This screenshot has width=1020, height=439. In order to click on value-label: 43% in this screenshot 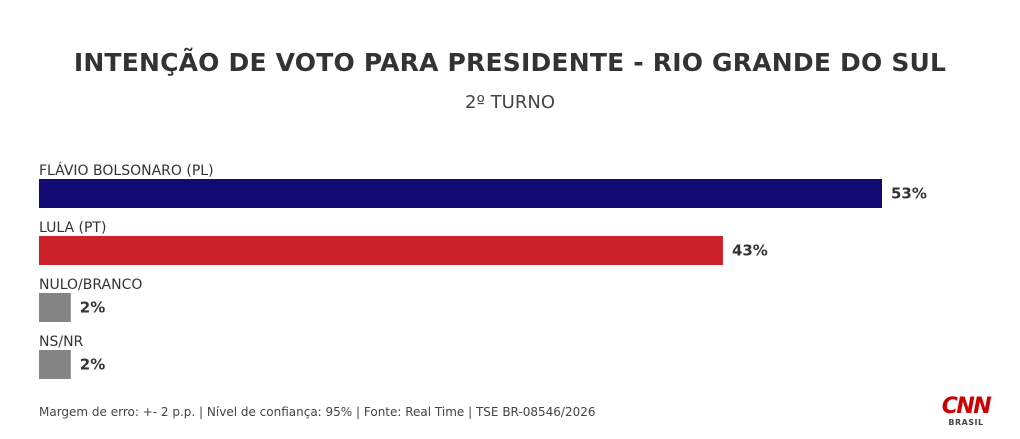, I will do `click(750, 251)`.